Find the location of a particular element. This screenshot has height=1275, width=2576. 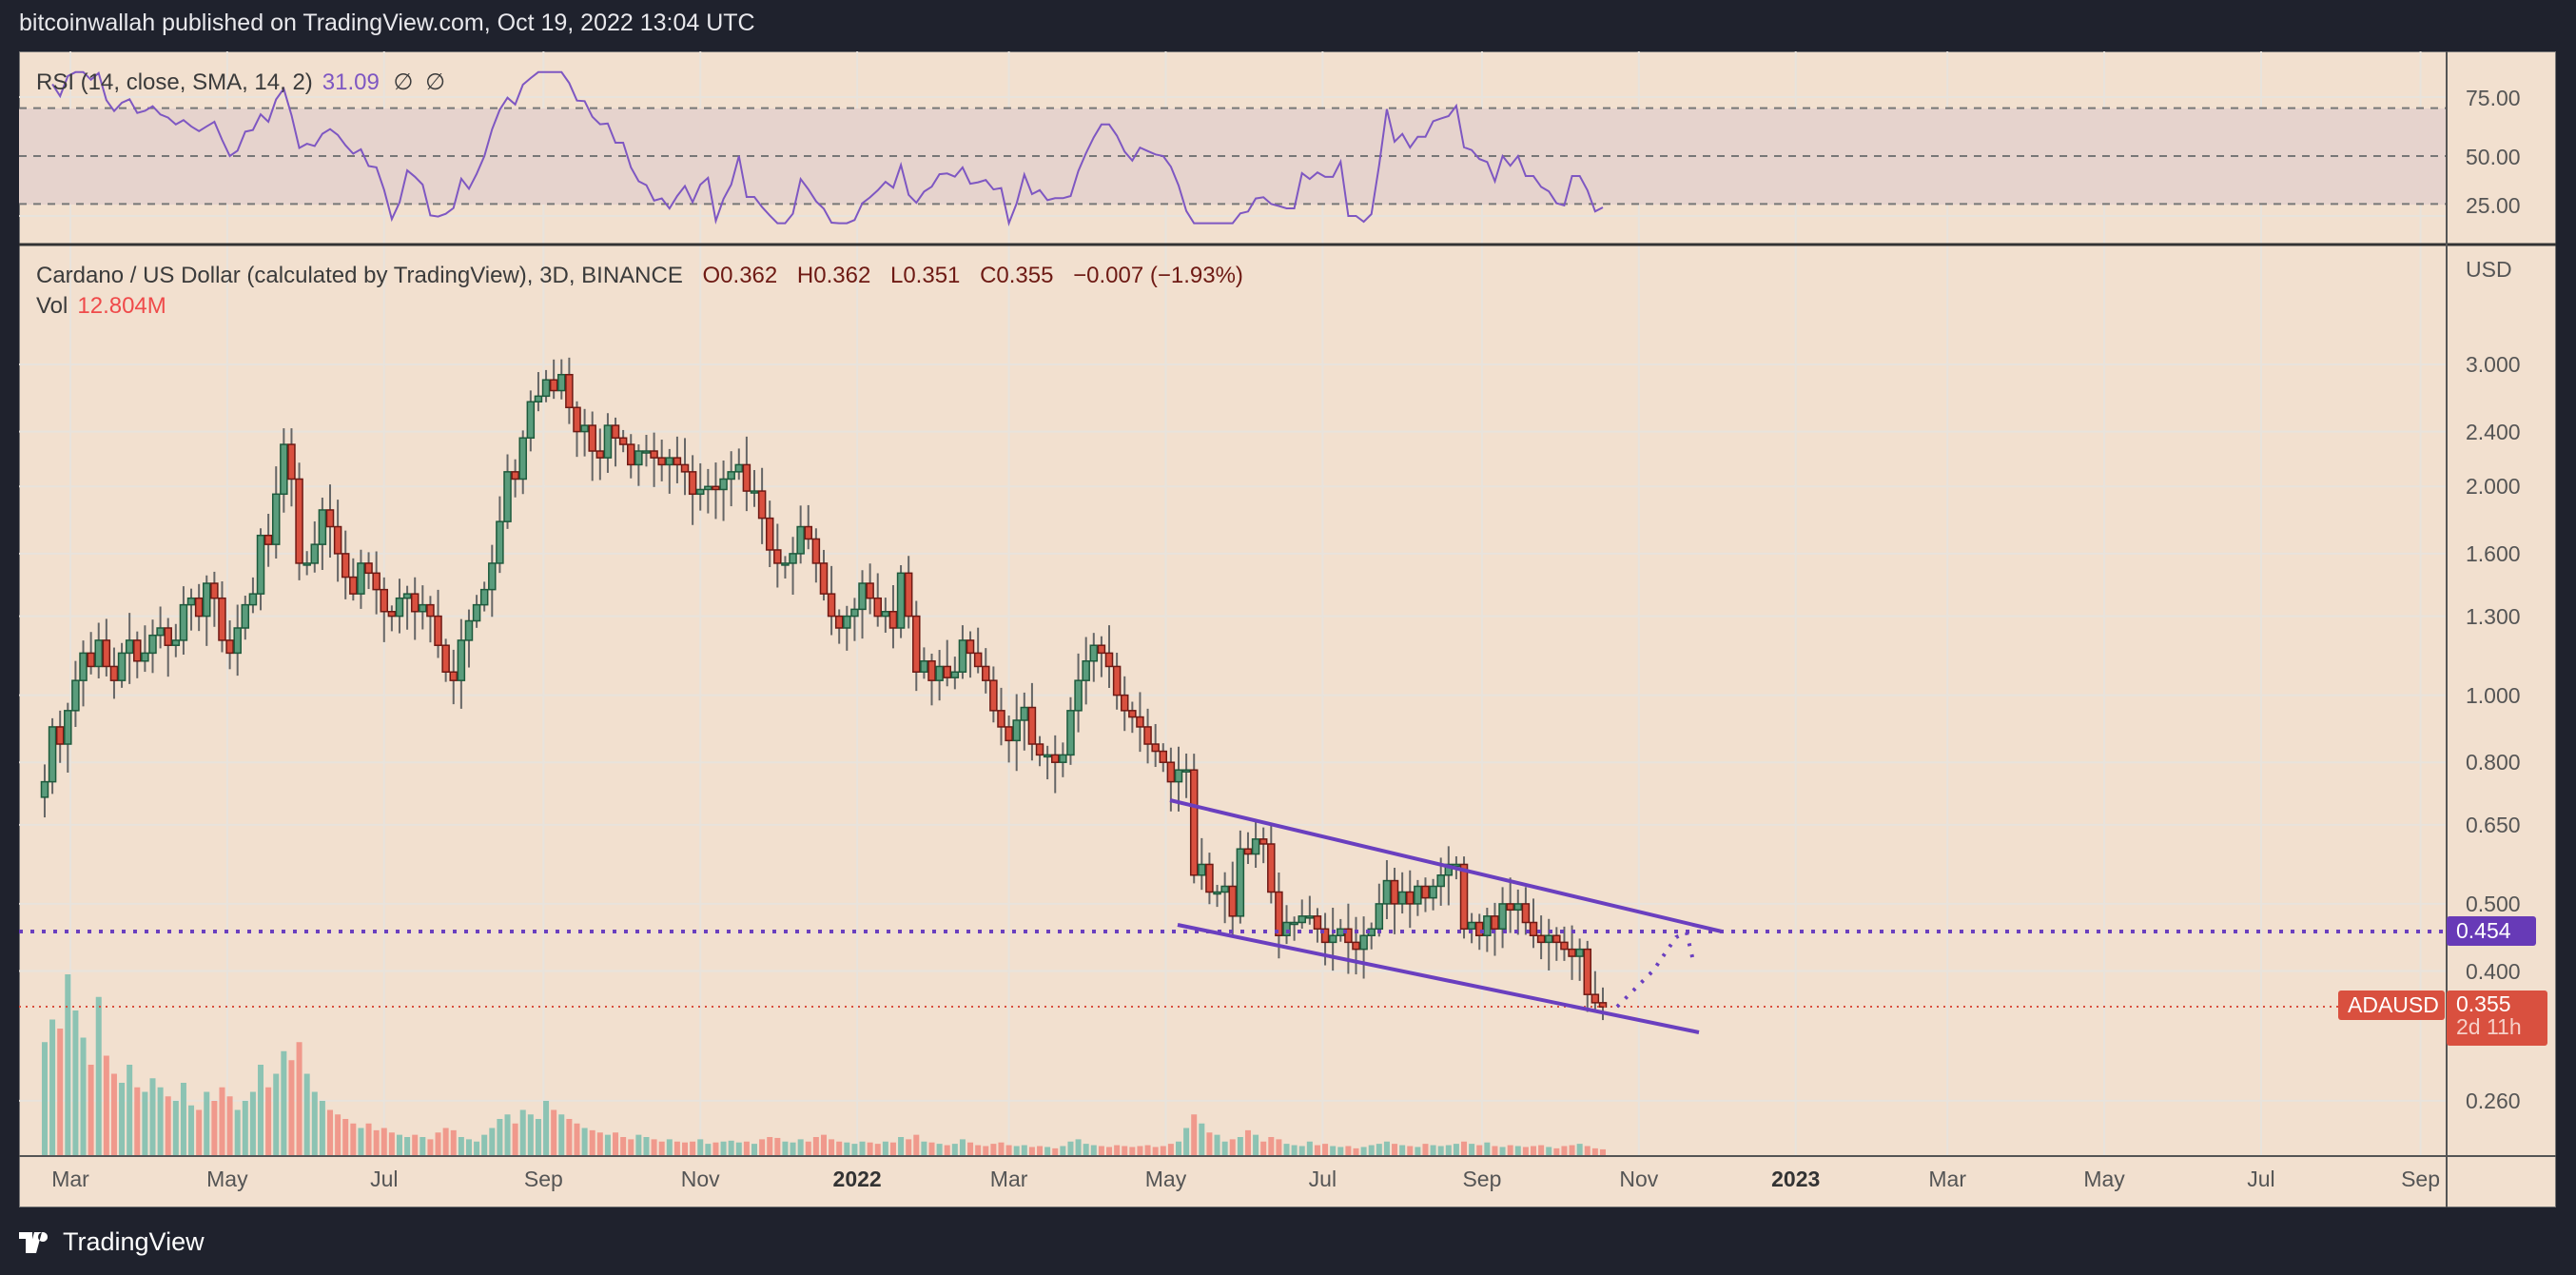

time-tick-label: Sep is located at coordinates (1482, 1179).